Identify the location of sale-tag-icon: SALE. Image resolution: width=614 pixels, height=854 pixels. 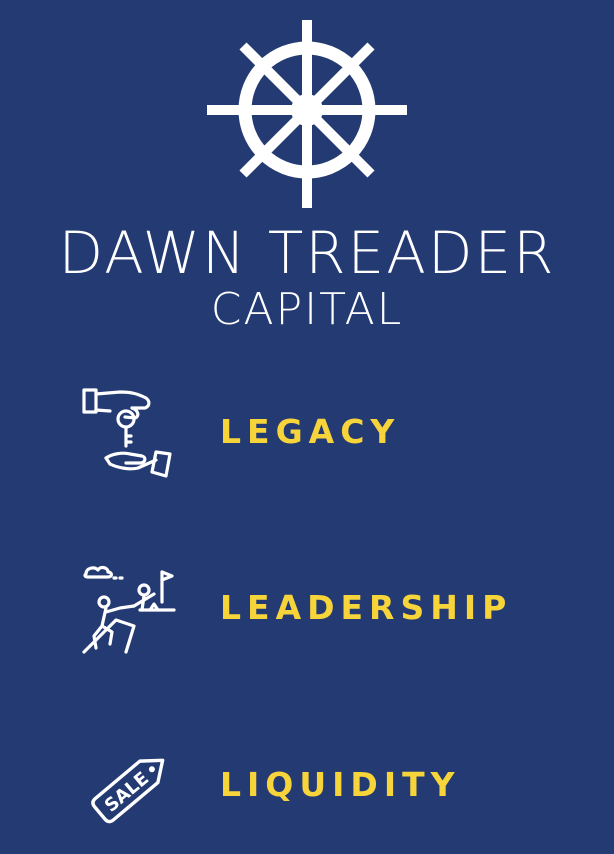
(128, 791).